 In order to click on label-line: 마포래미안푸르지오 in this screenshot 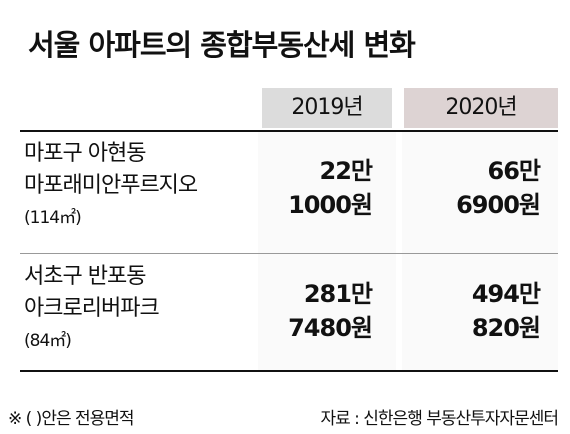, I will do `click(111, 185)`.